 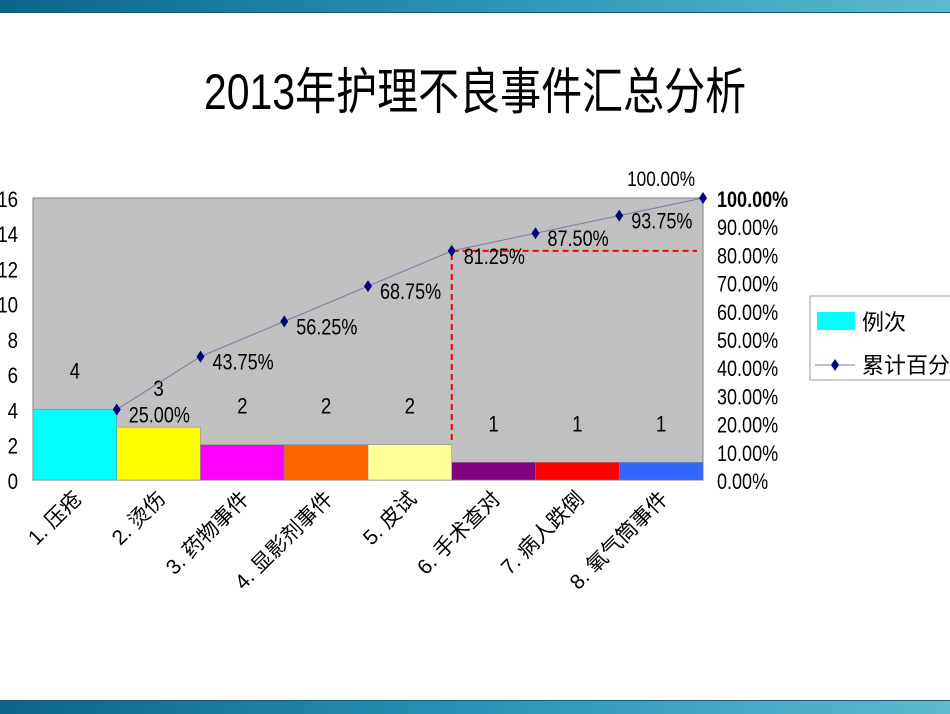 I want to click on y2-tick-label: 100.00%, so click(x=752, y=200).